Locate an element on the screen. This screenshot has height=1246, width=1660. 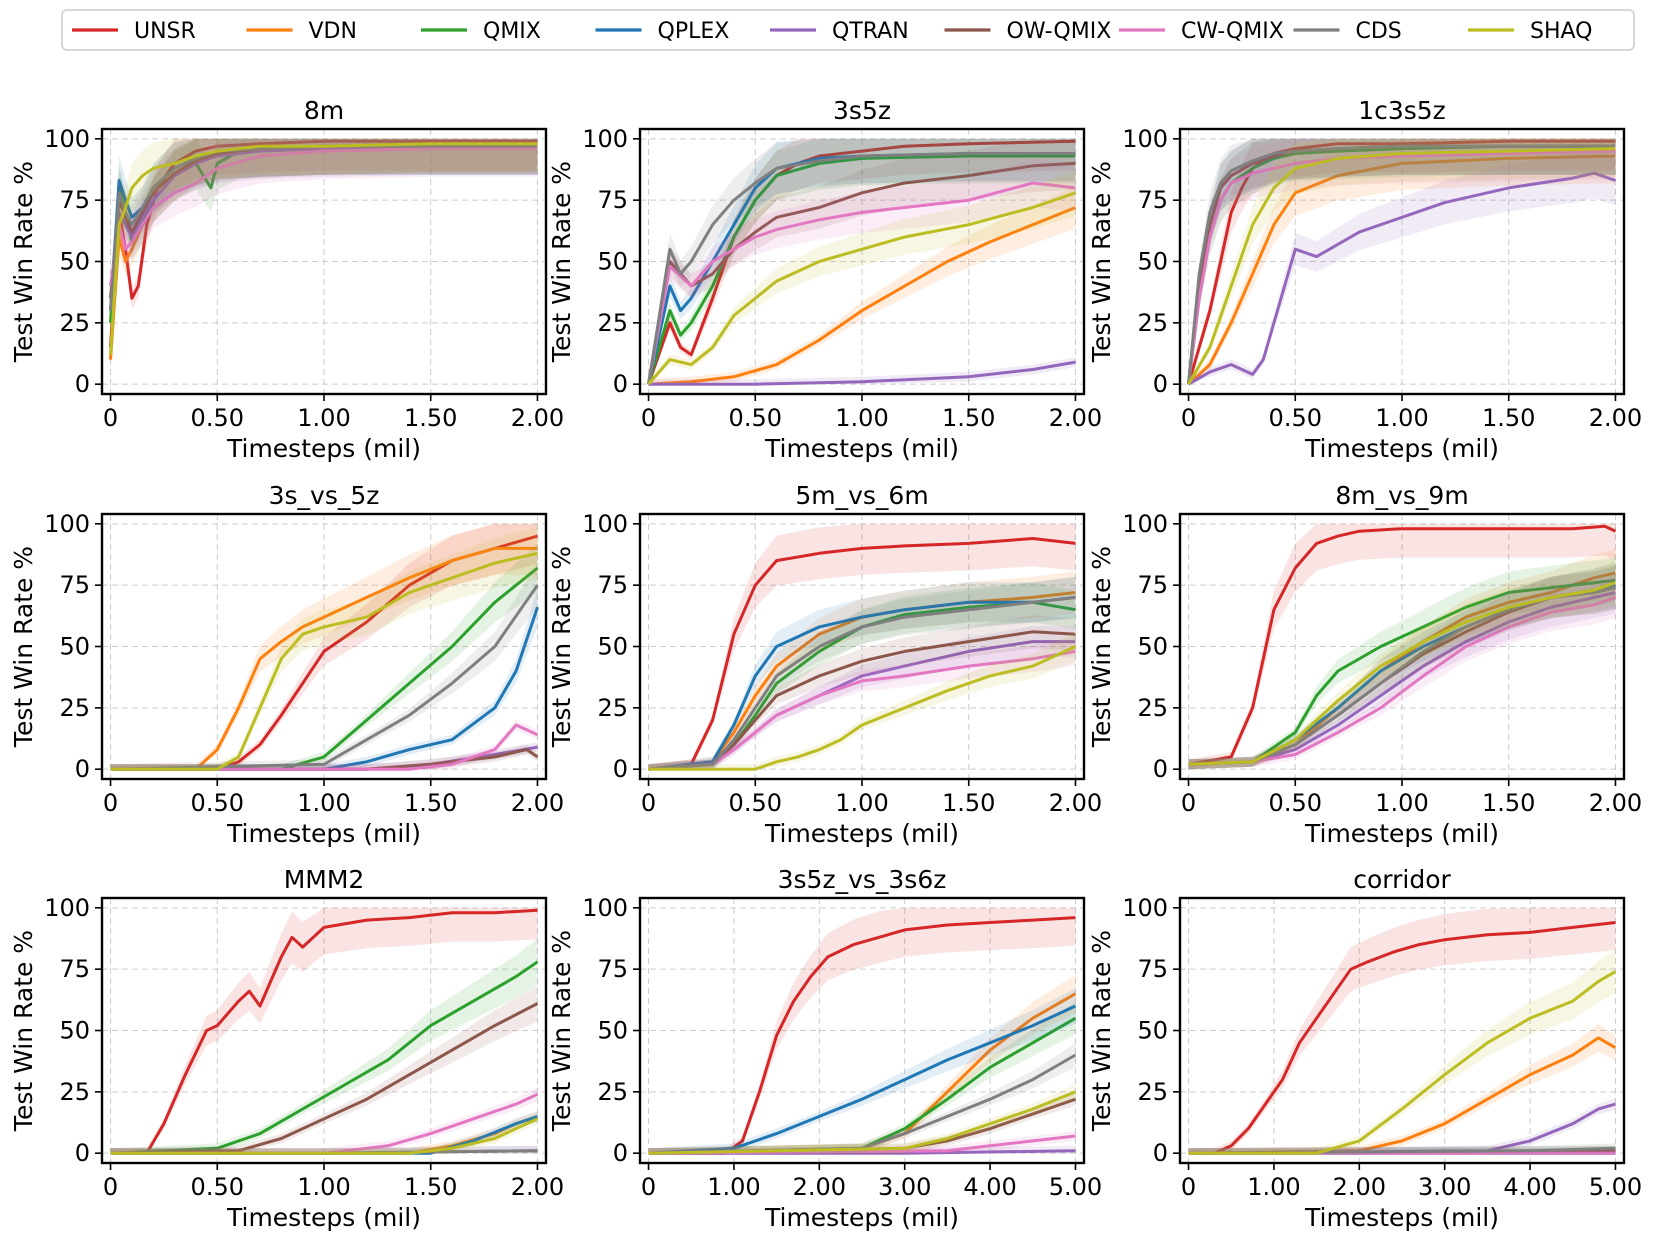
legend-label-unsr: UNSR is located at coordinates (165, 31).